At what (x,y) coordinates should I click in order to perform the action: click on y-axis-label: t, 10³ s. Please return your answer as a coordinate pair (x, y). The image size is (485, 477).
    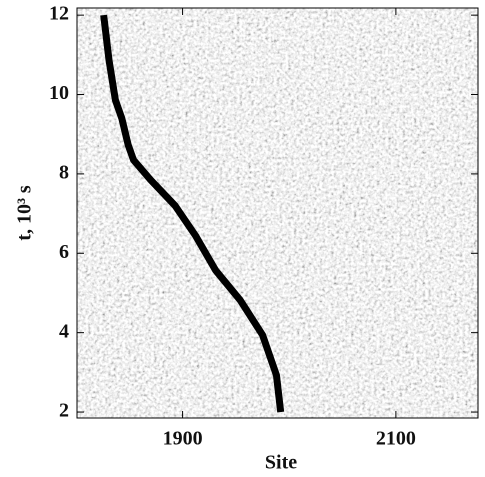
    Looking at the image, I should click on (25, 213).